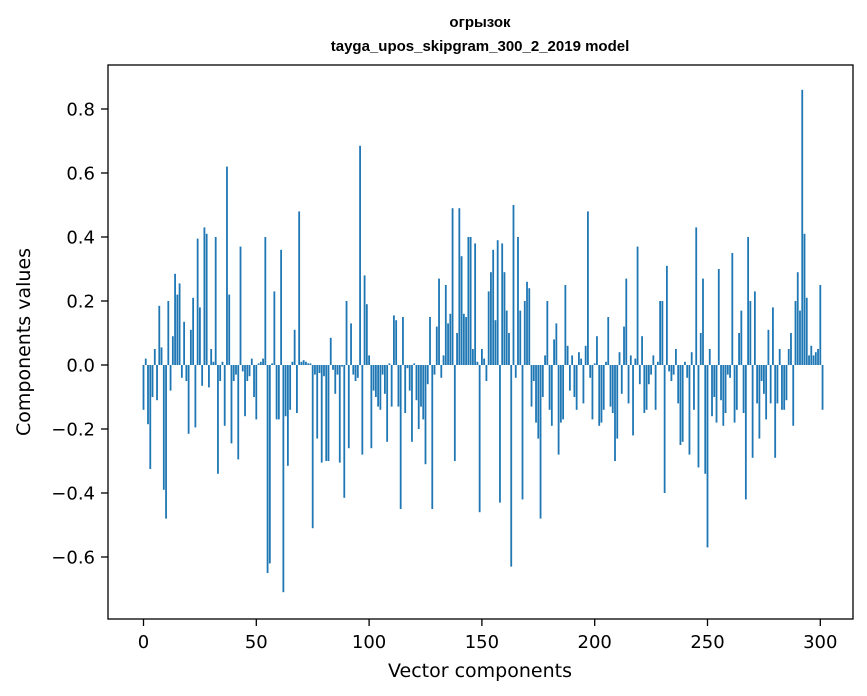 This screenshot has width=867, height=696. I want to click on x-axis-ticks: 0 50 100 150 200 250 300, so click(487, 636).